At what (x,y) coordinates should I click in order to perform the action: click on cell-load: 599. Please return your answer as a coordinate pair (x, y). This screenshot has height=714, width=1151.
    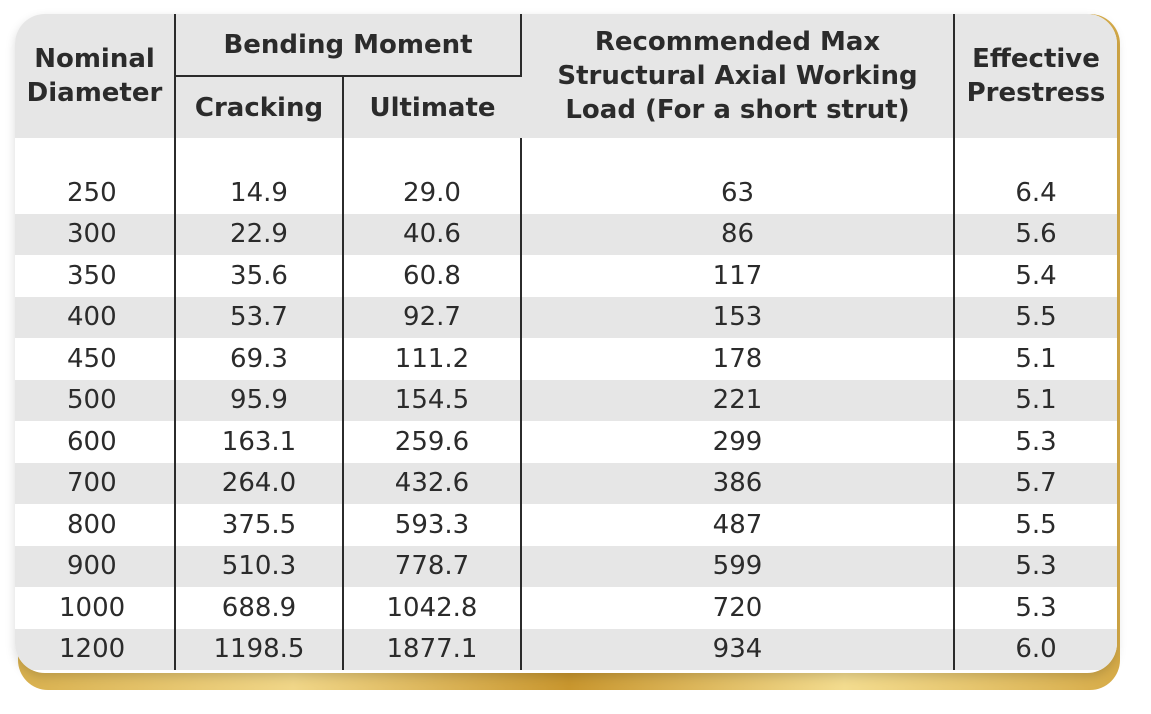
    Looking at the image, I should click on (738, 566).